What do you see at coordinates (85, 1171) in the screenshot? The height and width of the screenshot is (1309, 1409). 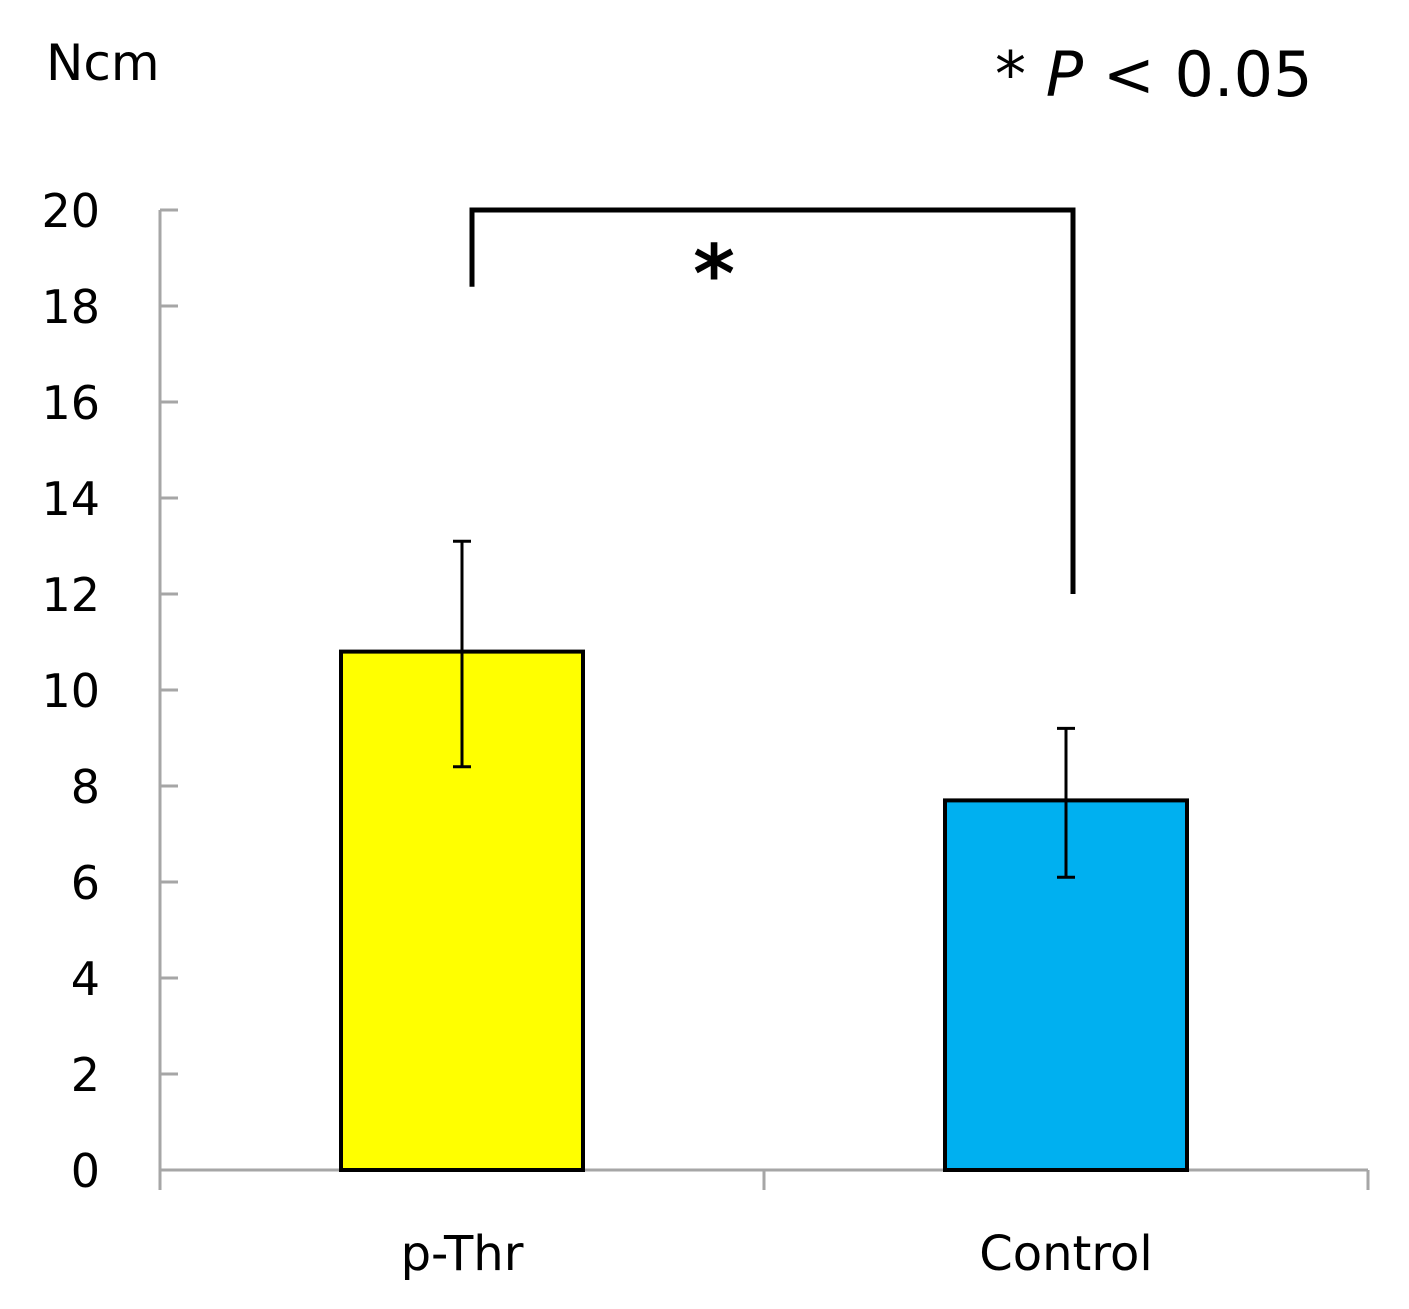 I see `y-tick-label: 0` at bounding box center [85, 1171].